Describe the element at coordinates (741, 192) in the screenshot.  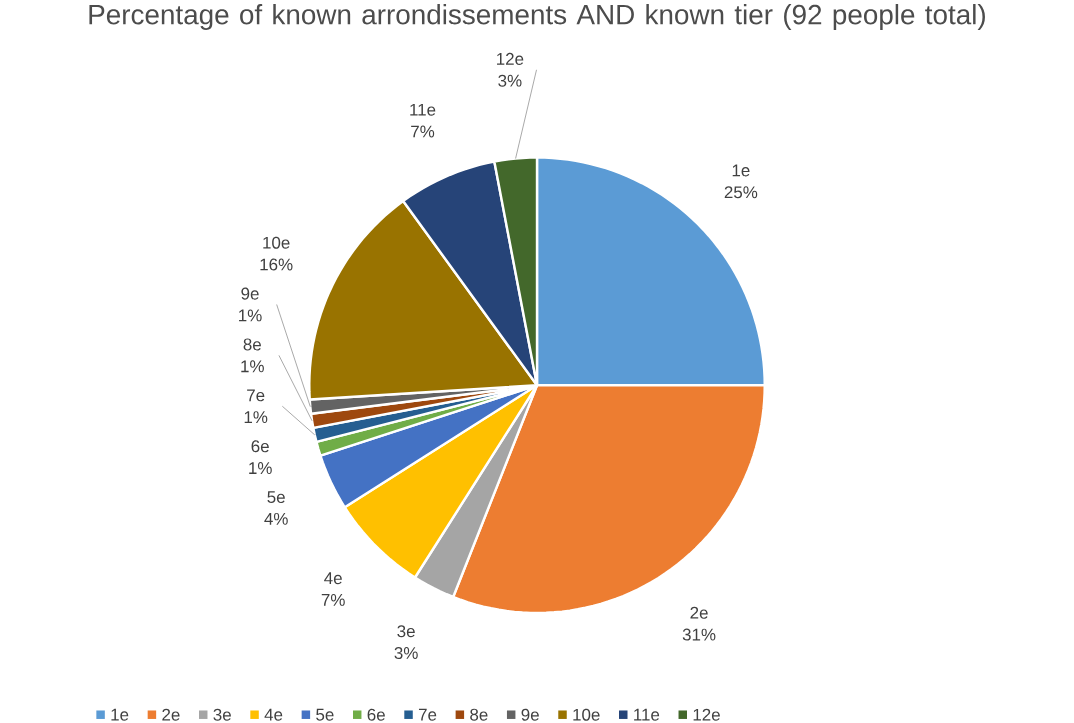
I see `data-label: 25%` at that location.